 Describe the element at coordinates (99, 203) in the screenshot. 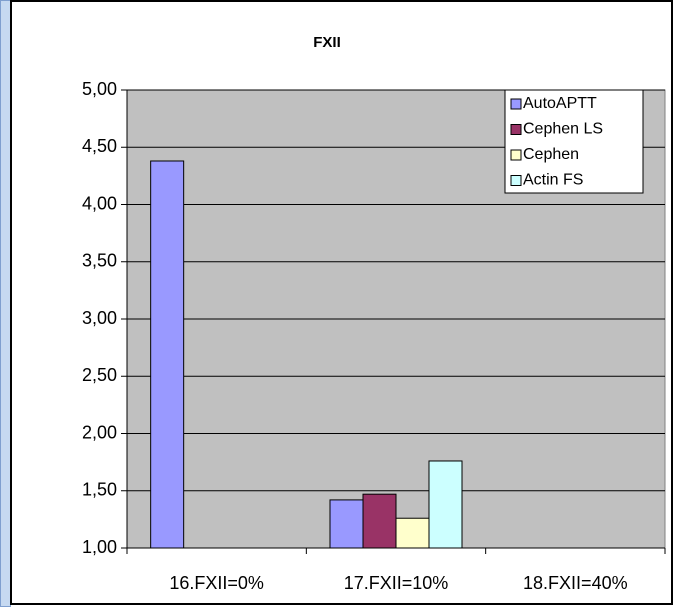

I see `y-tick-label: 4,00` at that location.